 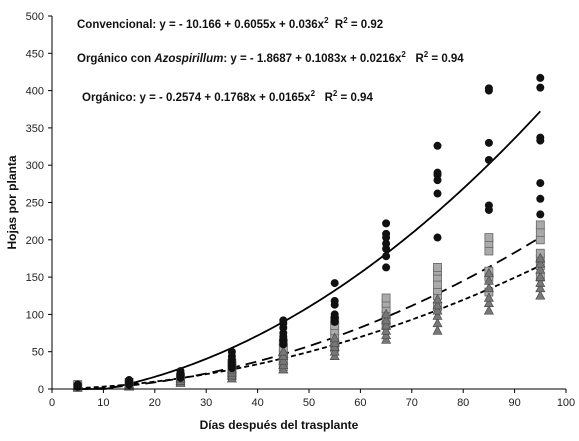 What do you see at coordinates (35, 92) in the screenshot?
I see `y-tick-label: 400` at bounding box center [35, 92].